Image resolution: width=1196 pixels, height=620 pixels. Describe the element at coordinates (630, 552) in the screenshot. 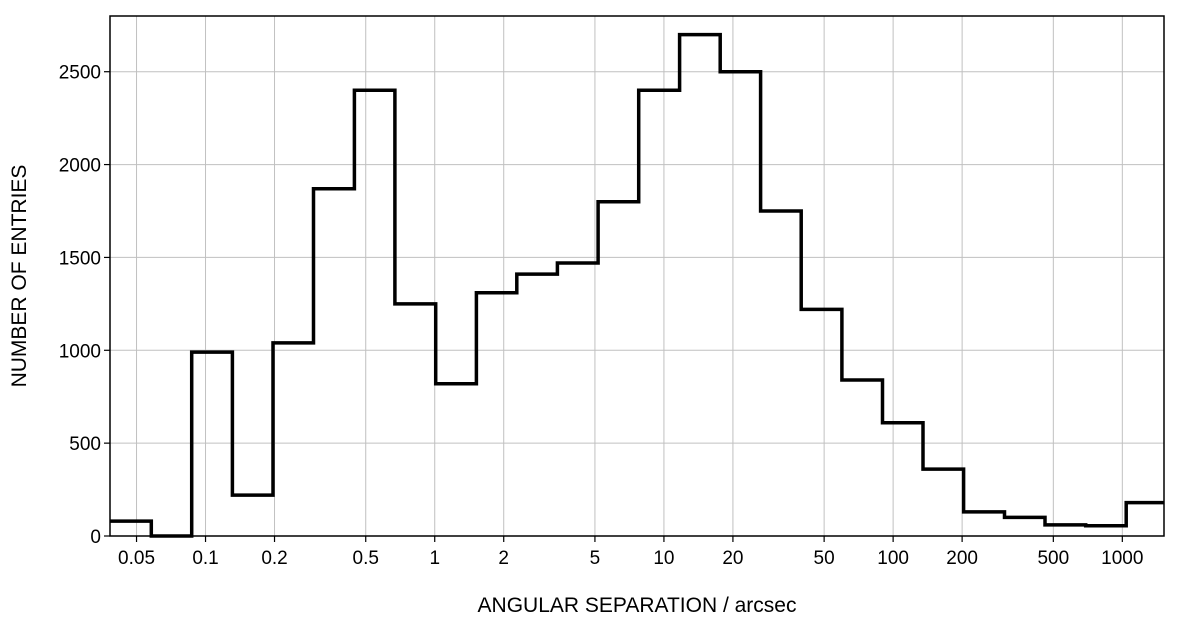

I see `x-axis-ticks: 0.05 0.1 0.2 0.5 1 2 5 10 20 50 100 200 500 1000` at that location.